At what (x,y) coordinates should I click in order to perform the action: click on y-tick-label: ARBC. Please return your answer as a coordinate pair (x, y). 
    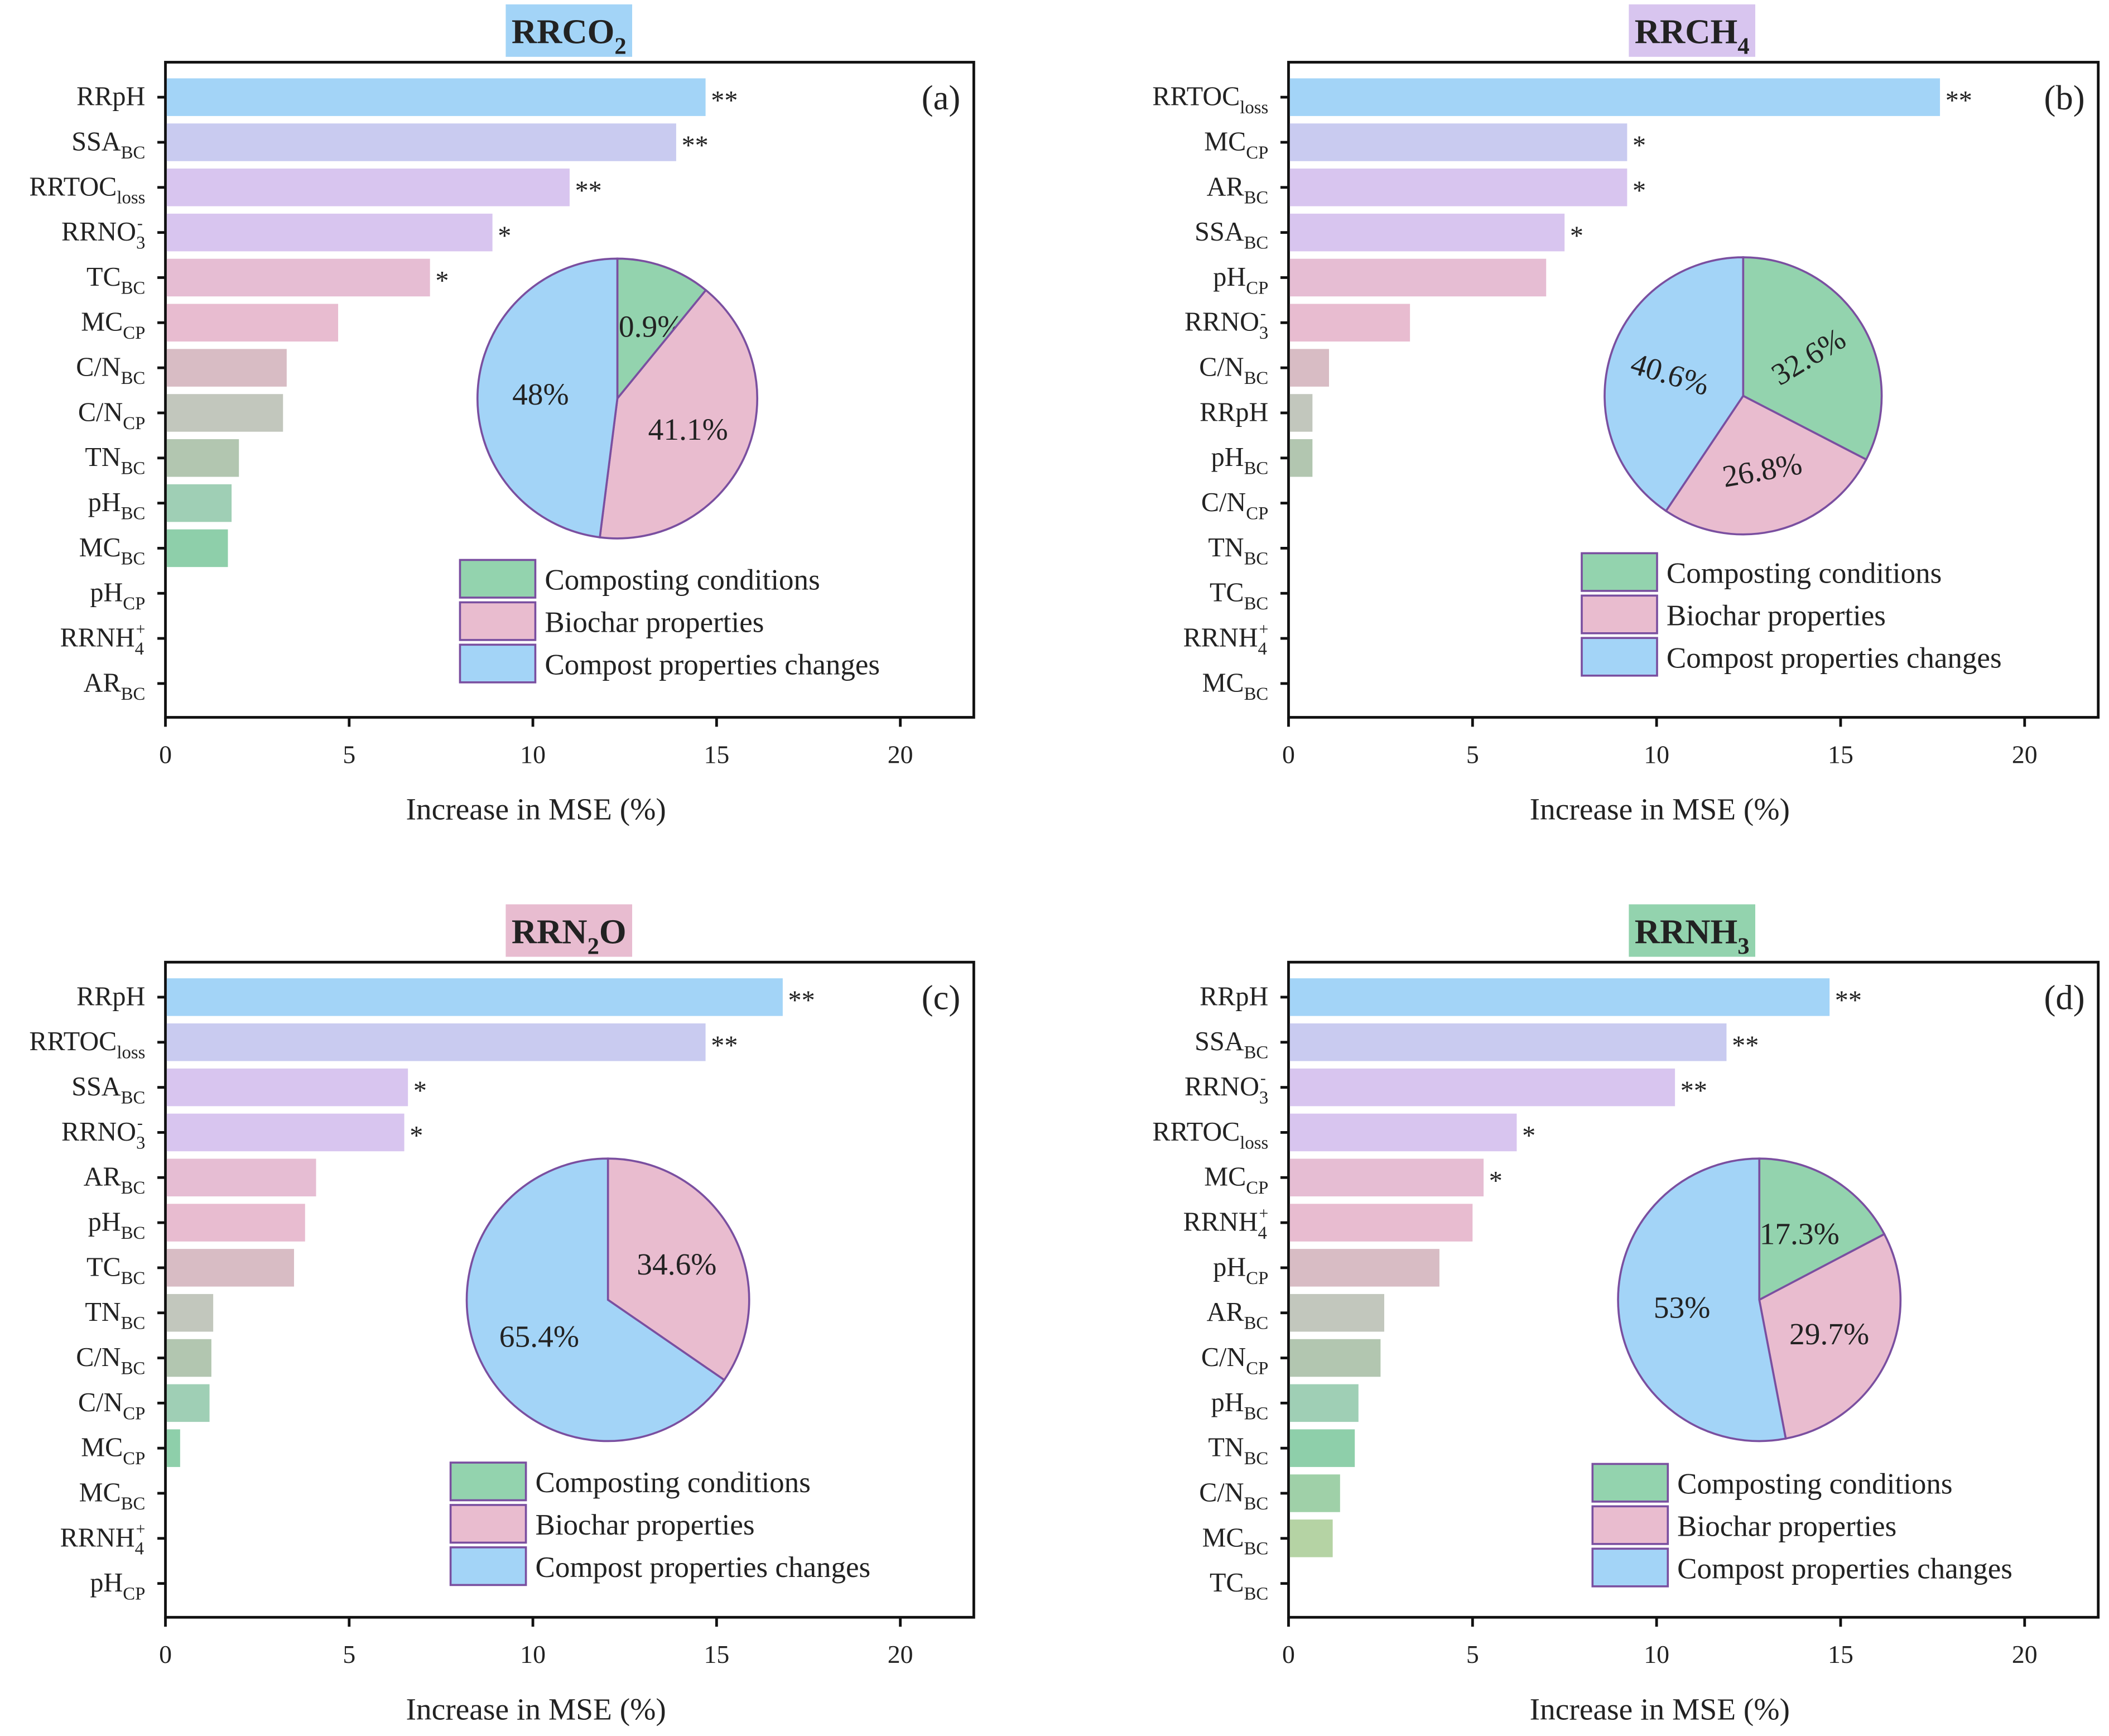
    Looking at the image, I should click on (115, 1180).